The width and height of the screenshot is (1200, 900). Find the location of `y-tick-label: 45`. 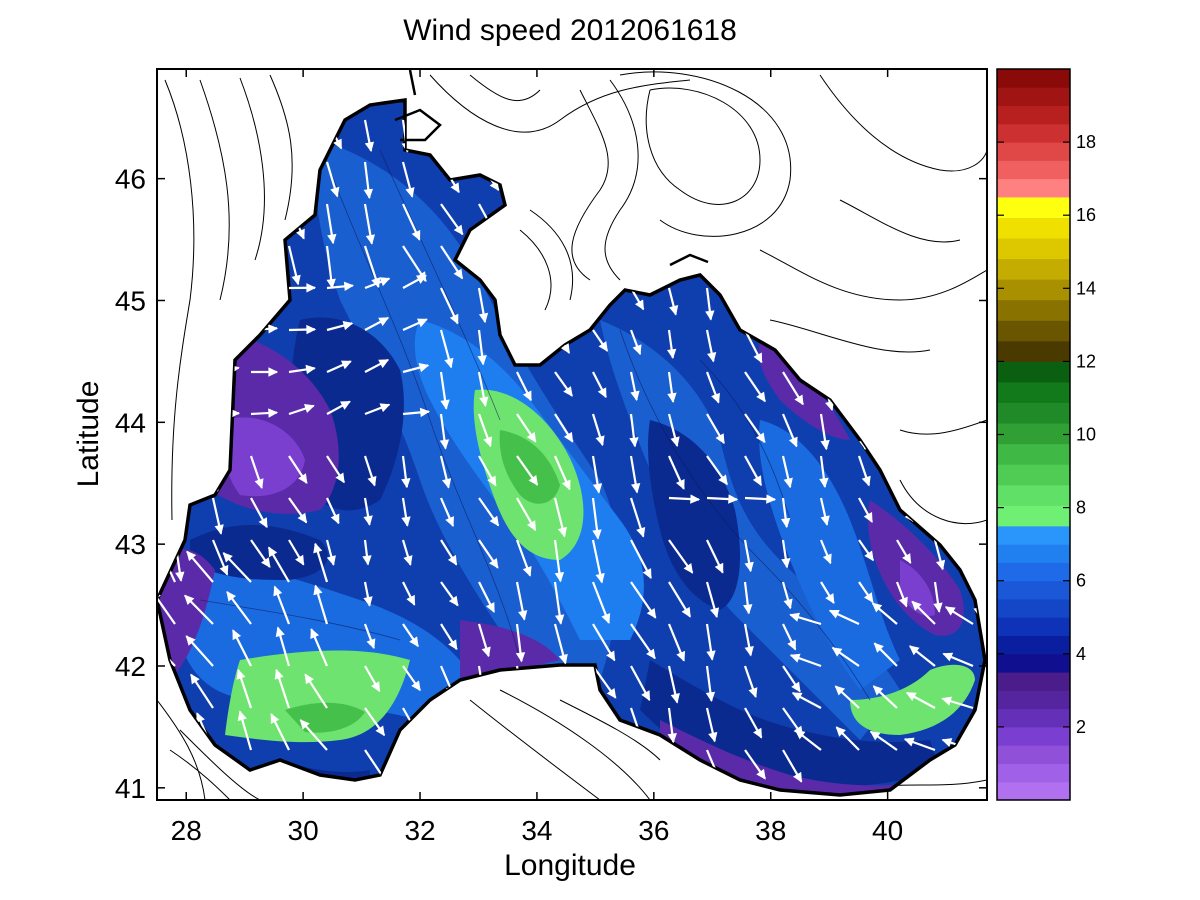

y-tick-label: 45 is located at coordinates (130, 300).